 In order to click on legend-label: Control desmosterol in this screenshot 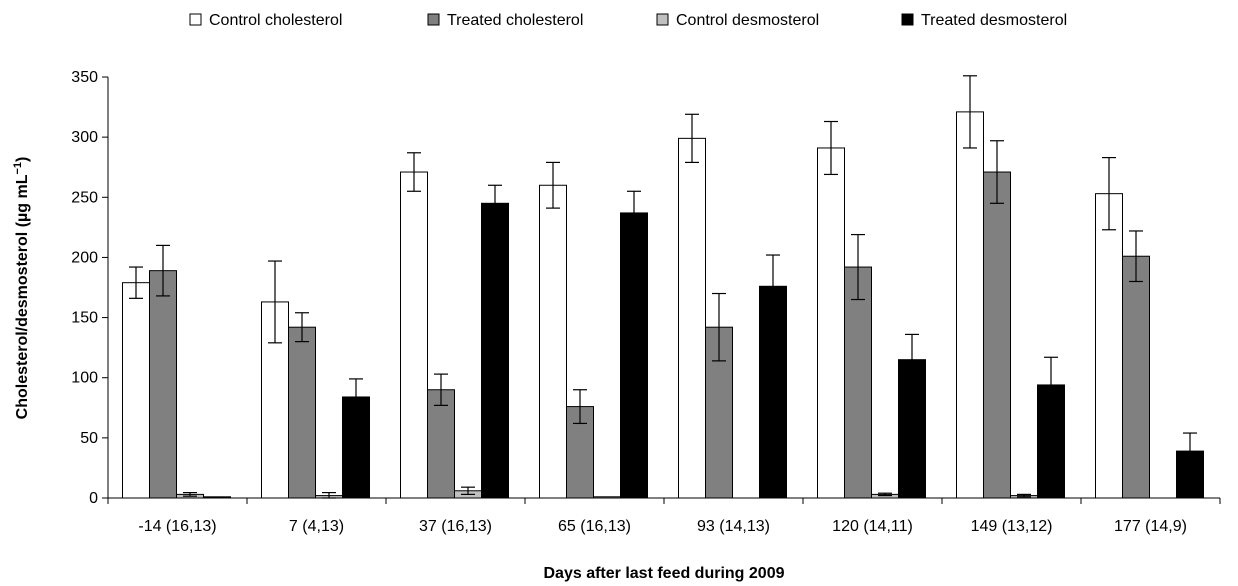, I will do `click(747, 20)`.